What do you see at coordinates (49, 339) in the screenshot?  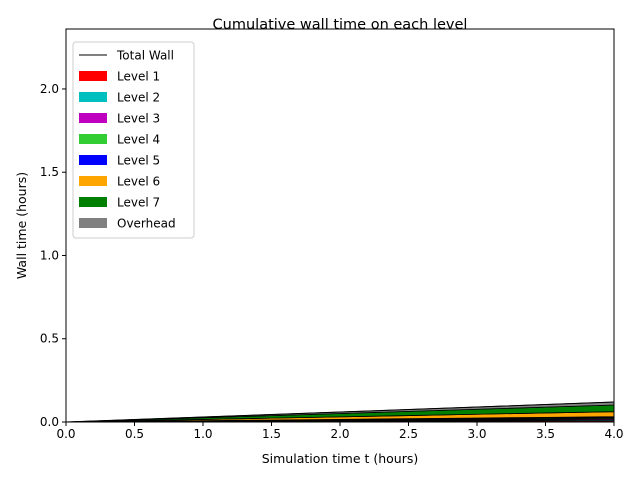 I see `y-tick-label: 0.5` at bounding box center [49, 339].